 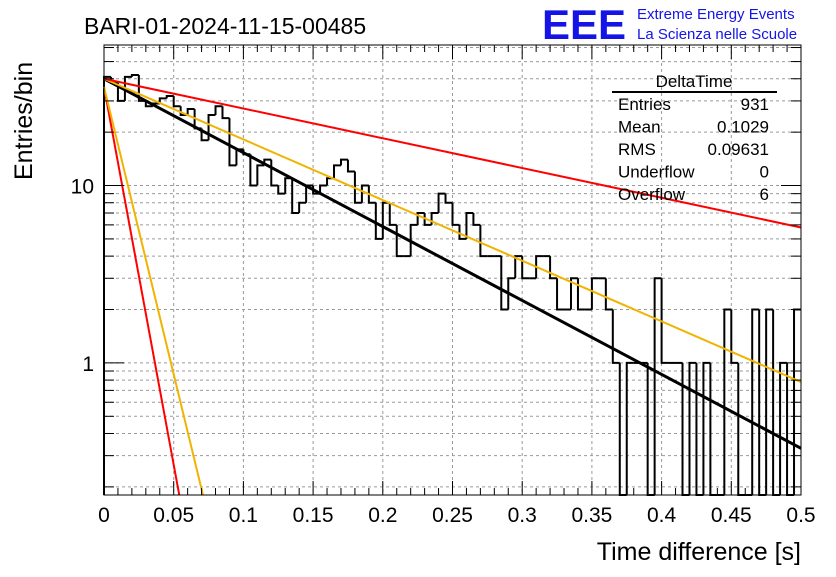 What do you see at coordinates (522, 515) in the screenshot?
I see `x-tick-label: 0.3` at bounding box center [522, 515].